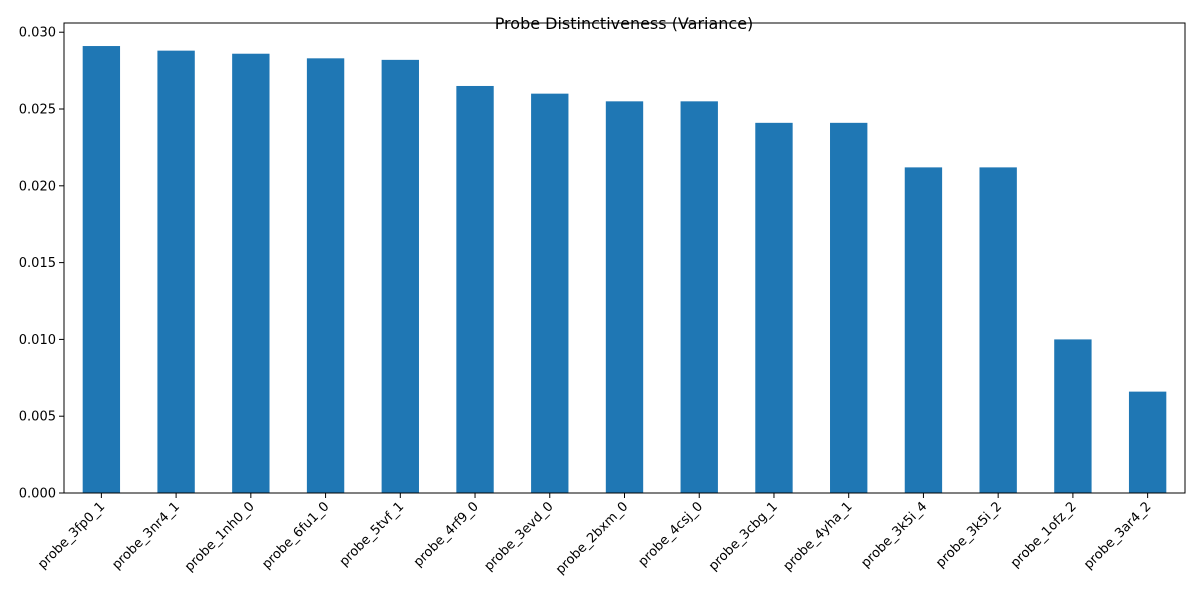  What do you see at coordinates (519, 536) in the screenshot?
I see `x-tick-label: probe_3evd_0` at bounding box center [519, 536].